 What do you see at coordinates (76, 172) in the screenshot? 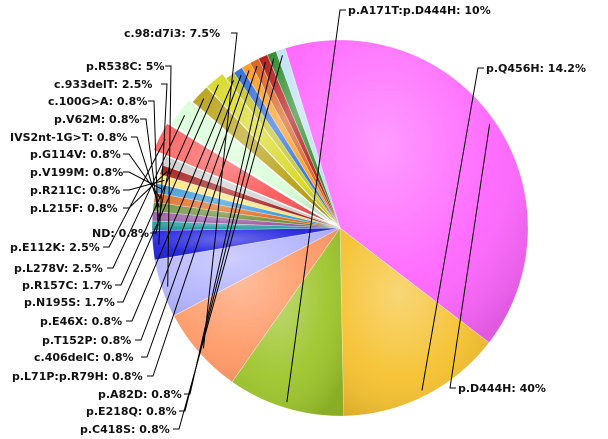
I see `slice-label: p.V199M: 0.8%` at bounding box center [76, 172].